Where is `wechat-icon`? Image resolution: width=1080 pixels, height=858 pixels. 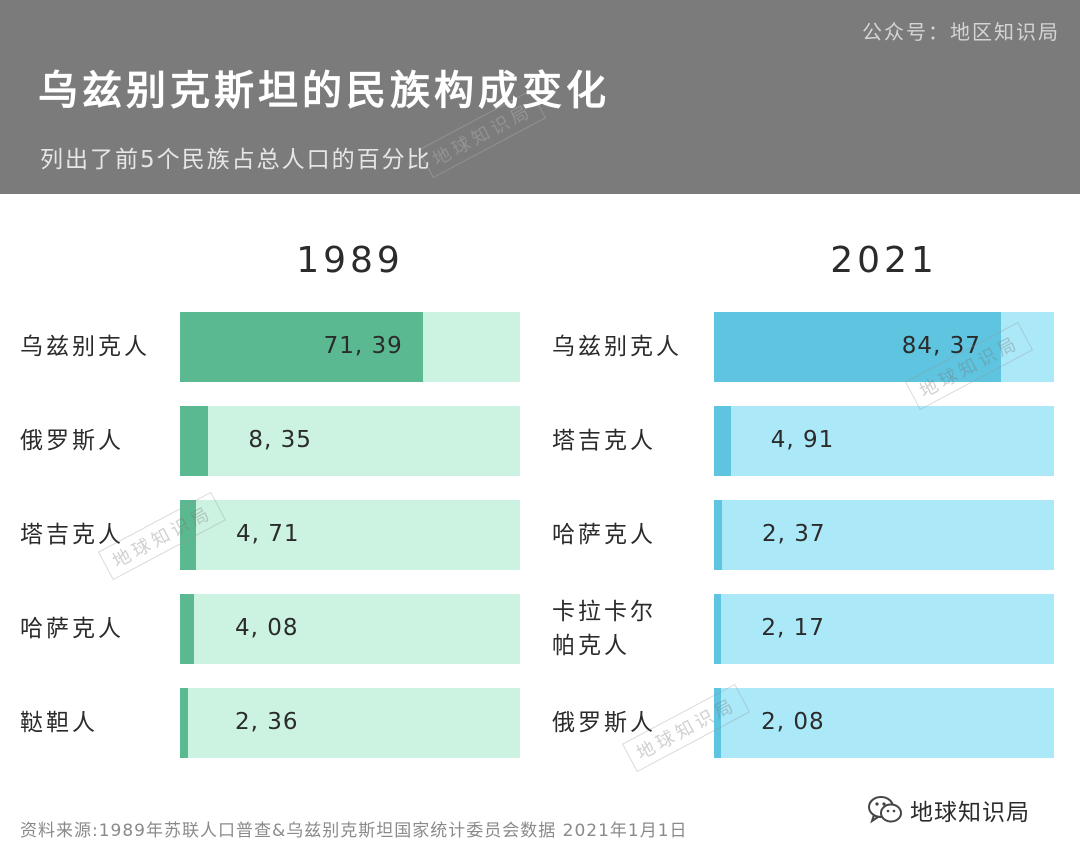 wechat-icon is located at coordinates (885, 810).